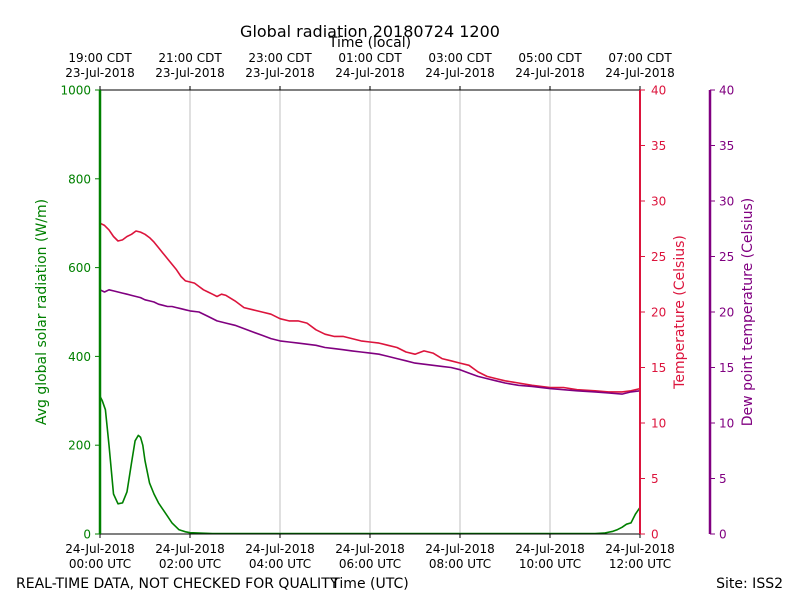  What do you see at coordinates (658, 91) in the screenshot?
I see `right-tick-label-8: 40` at bounding box center [658, 91].